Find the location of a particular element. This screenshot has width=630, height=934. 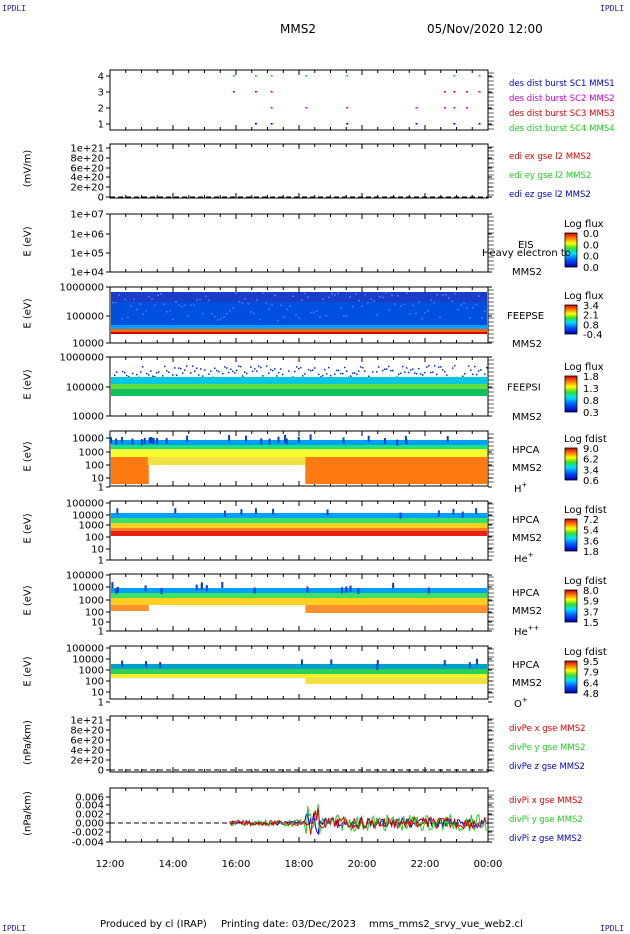

species-label: He++ is located at coordinates (527, 631).